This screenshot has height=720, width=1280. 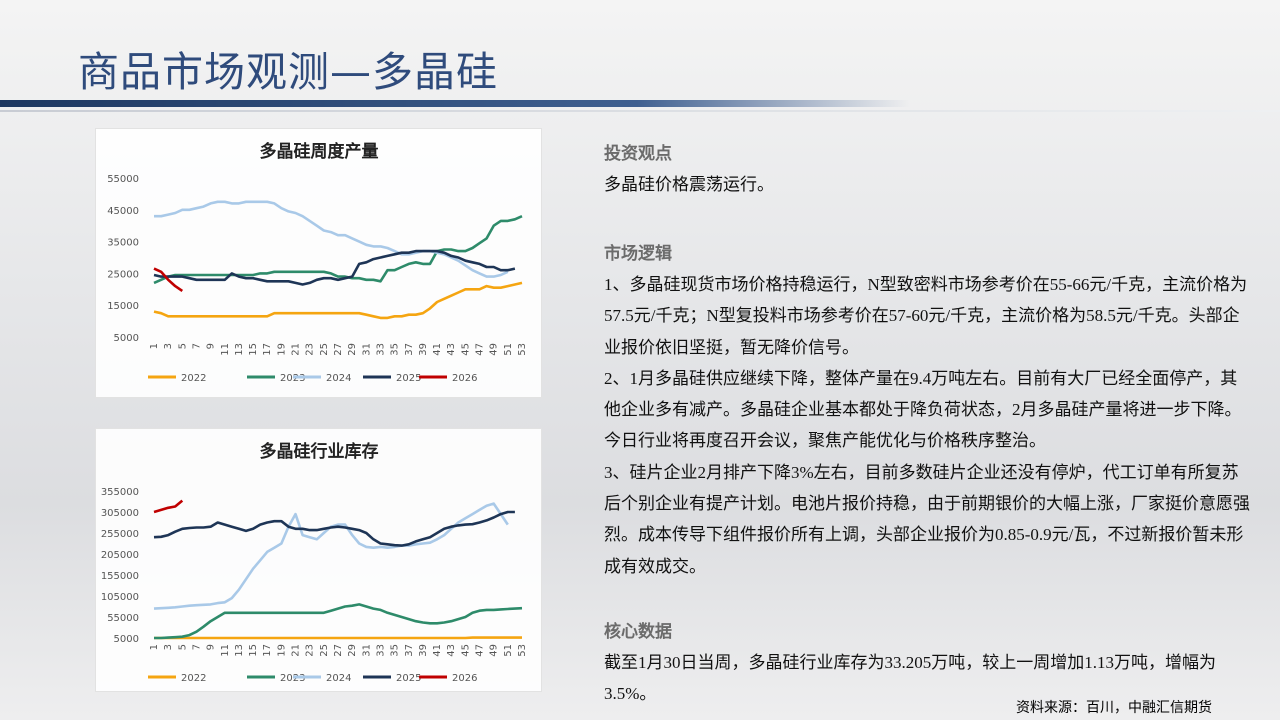 I want to click on section-heading: 投资观点, so click(x=638, y=153).